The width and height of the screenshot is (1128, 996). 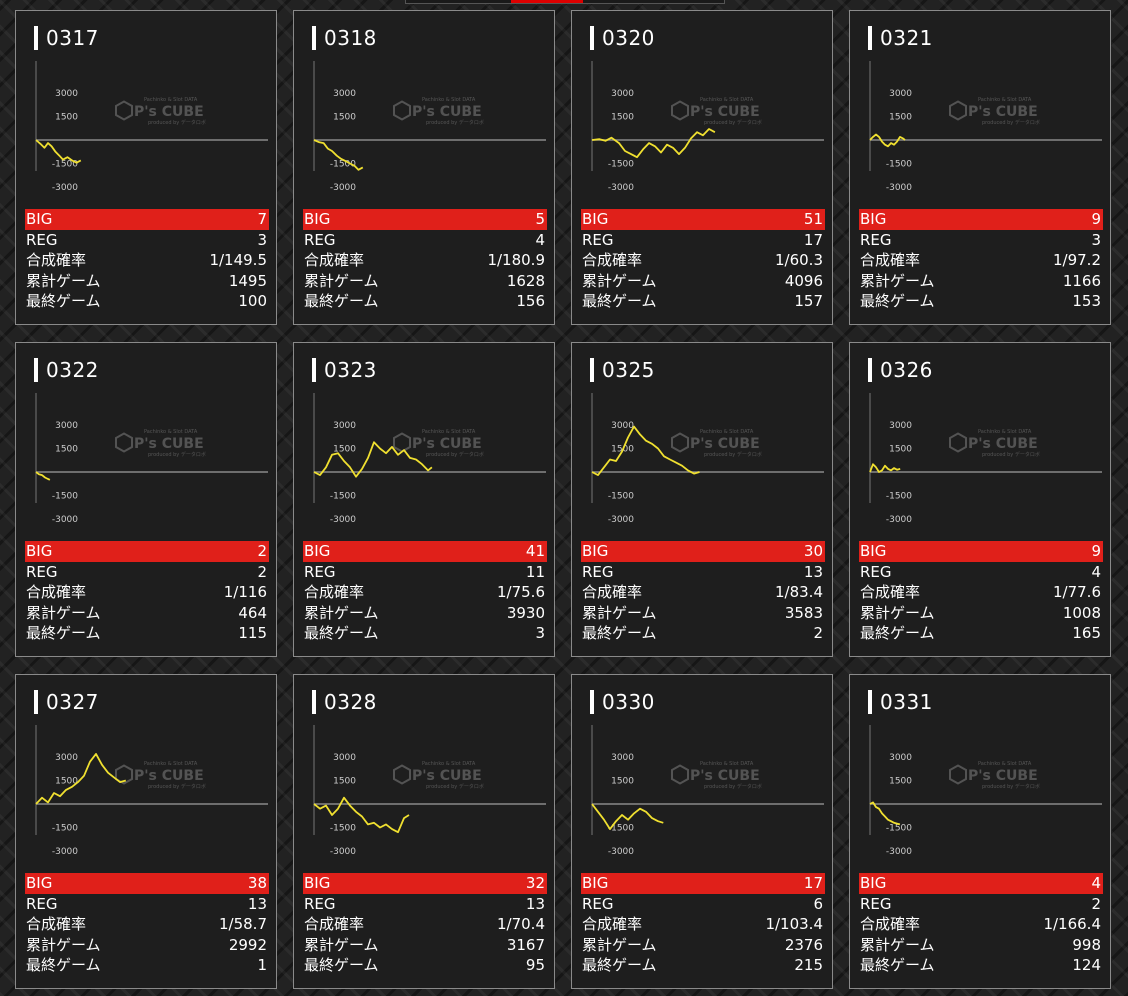 What do you see at coordinates (243, 924) in the screenshot?
I see `rate-value: 1/58.7` at bounding box center [243, 924].